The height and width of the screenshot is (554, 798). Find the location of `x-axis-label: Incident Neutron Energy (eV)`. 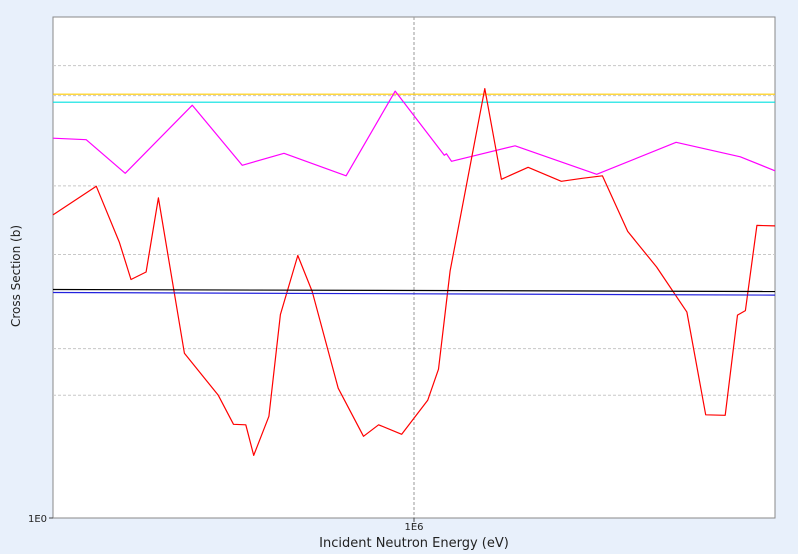

x-axis-label: Incident Neutron Energy (eV) is located at coordinates (414, 543).